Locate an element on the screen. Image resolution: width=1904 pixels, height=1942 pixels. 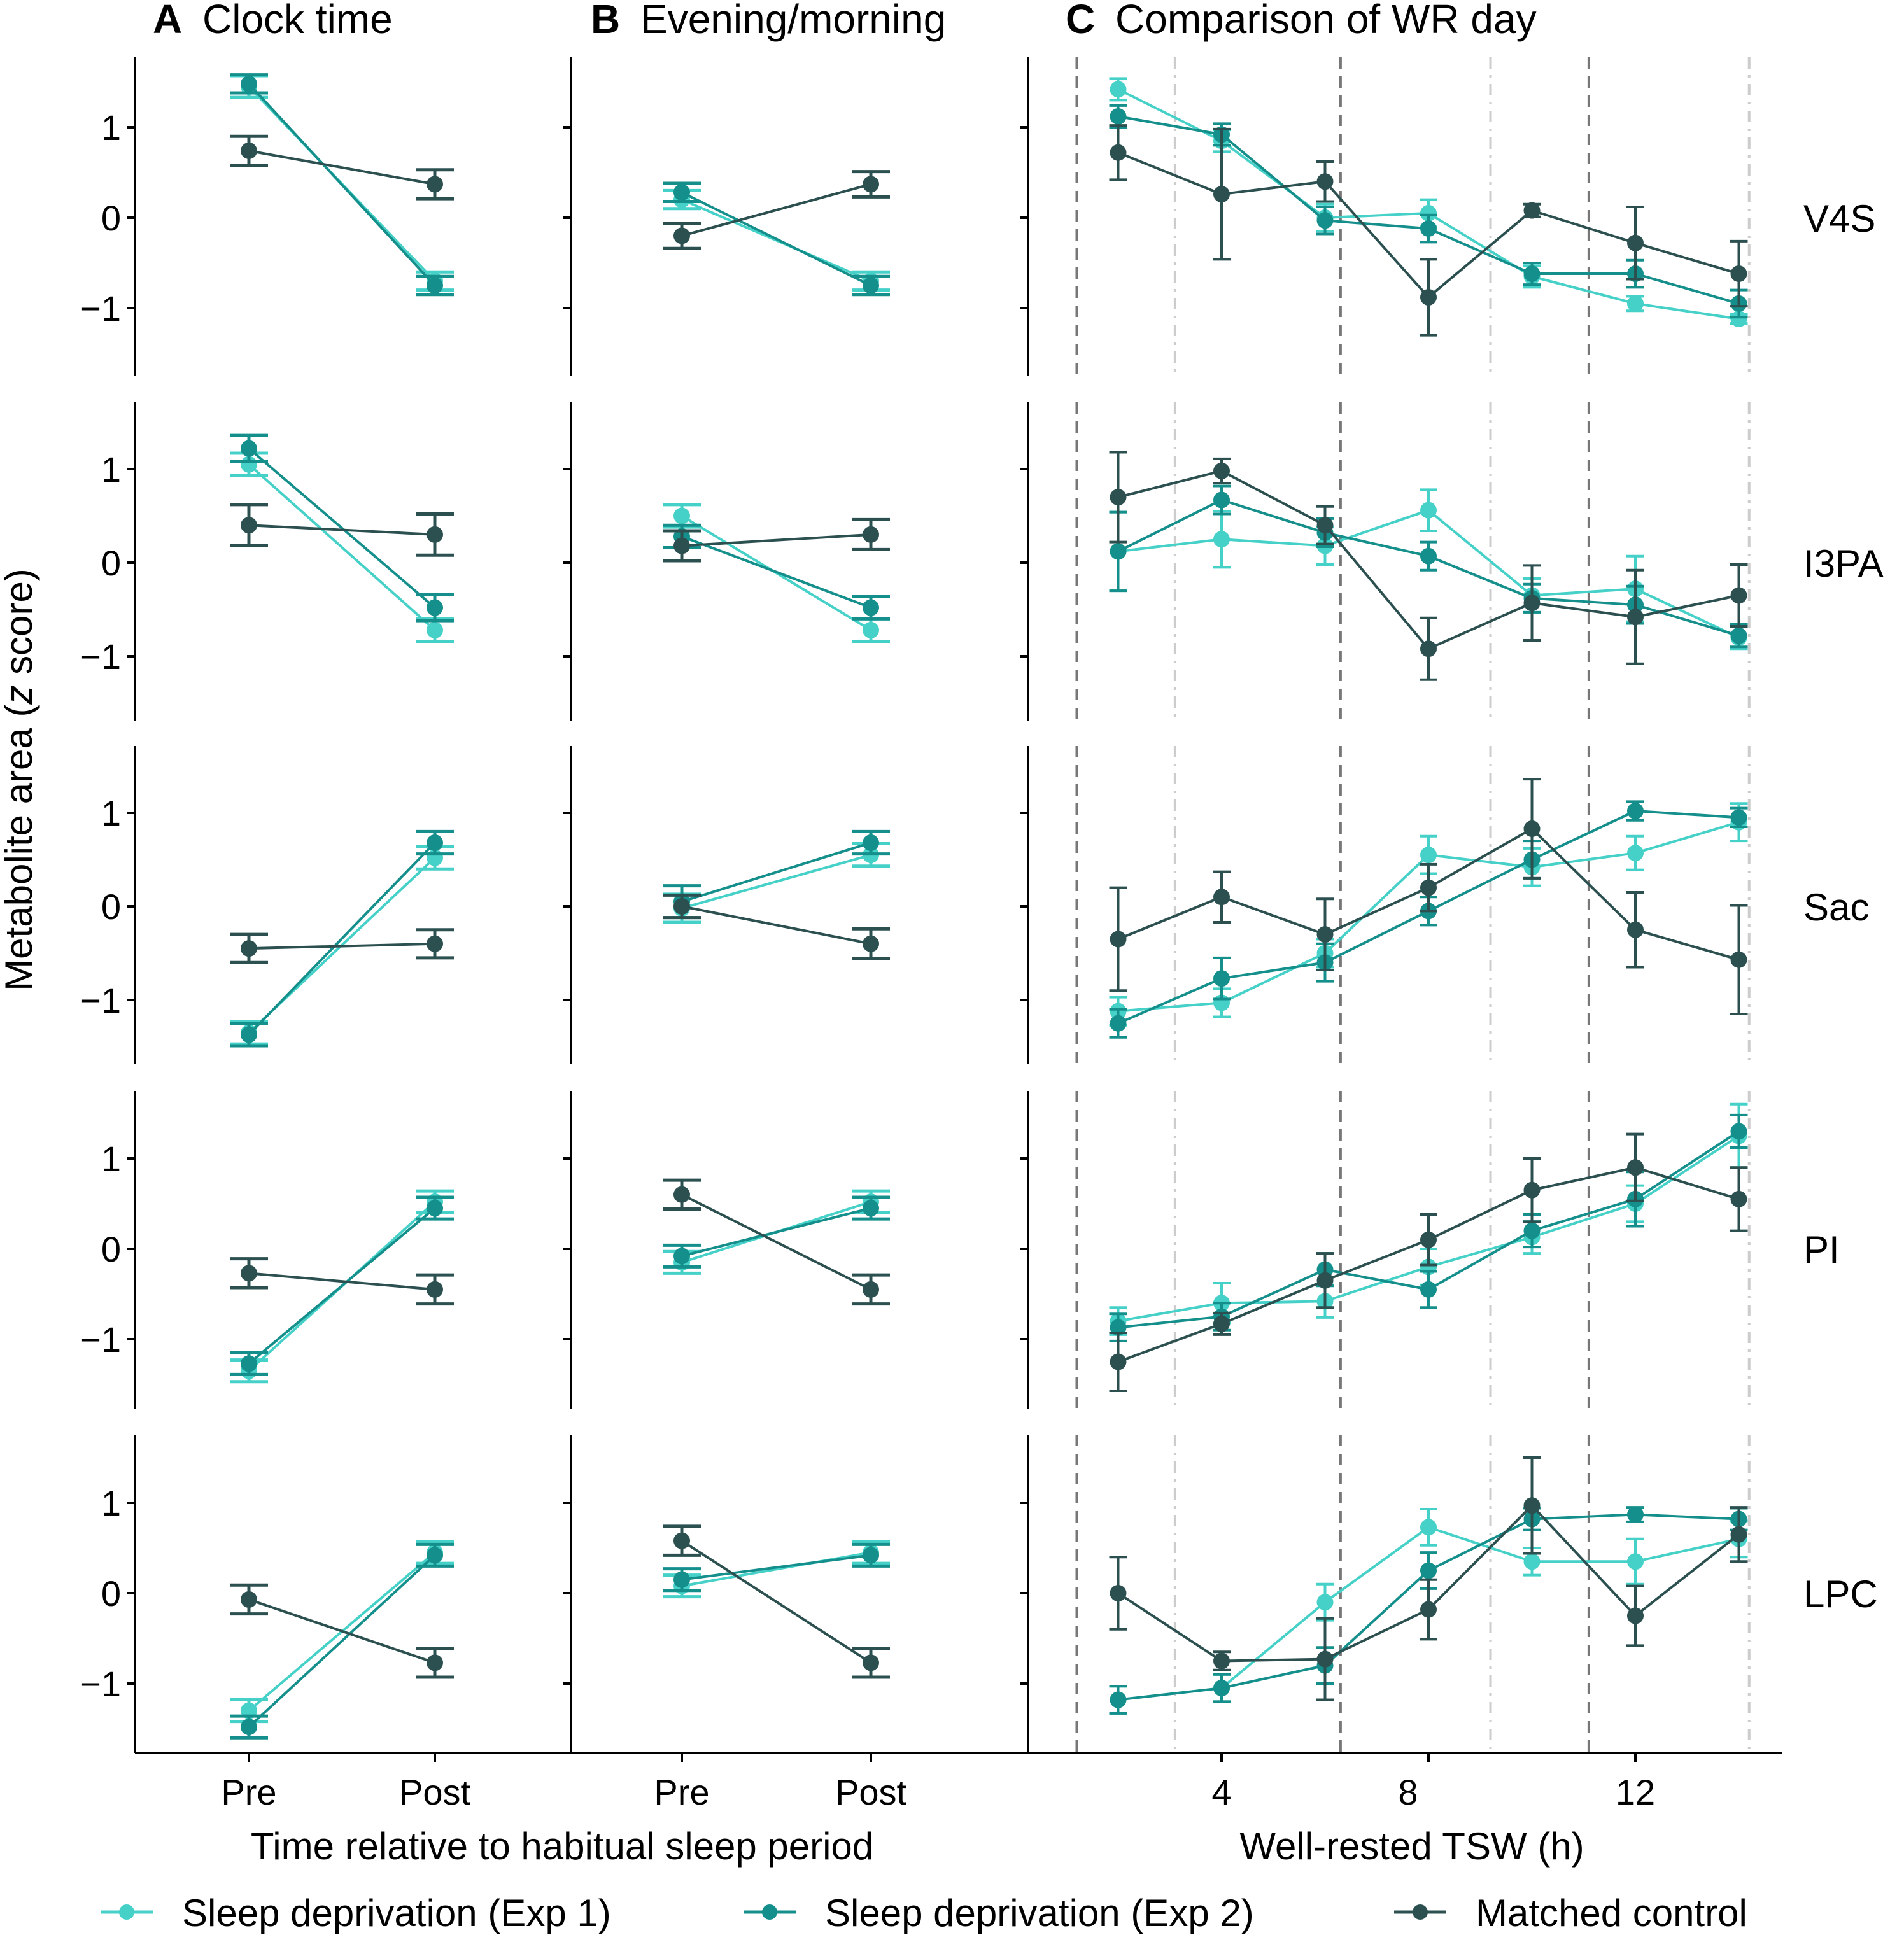
series-exp2-b is located at coordinates (776, 239).